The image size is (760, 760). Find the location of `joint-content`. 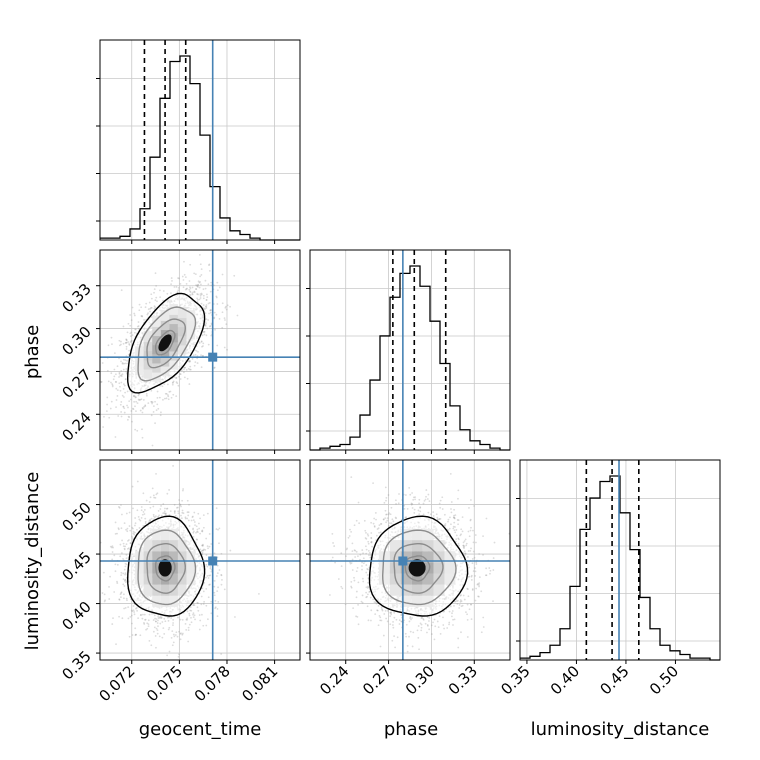

joint-content is located at coordinates (200, 560).